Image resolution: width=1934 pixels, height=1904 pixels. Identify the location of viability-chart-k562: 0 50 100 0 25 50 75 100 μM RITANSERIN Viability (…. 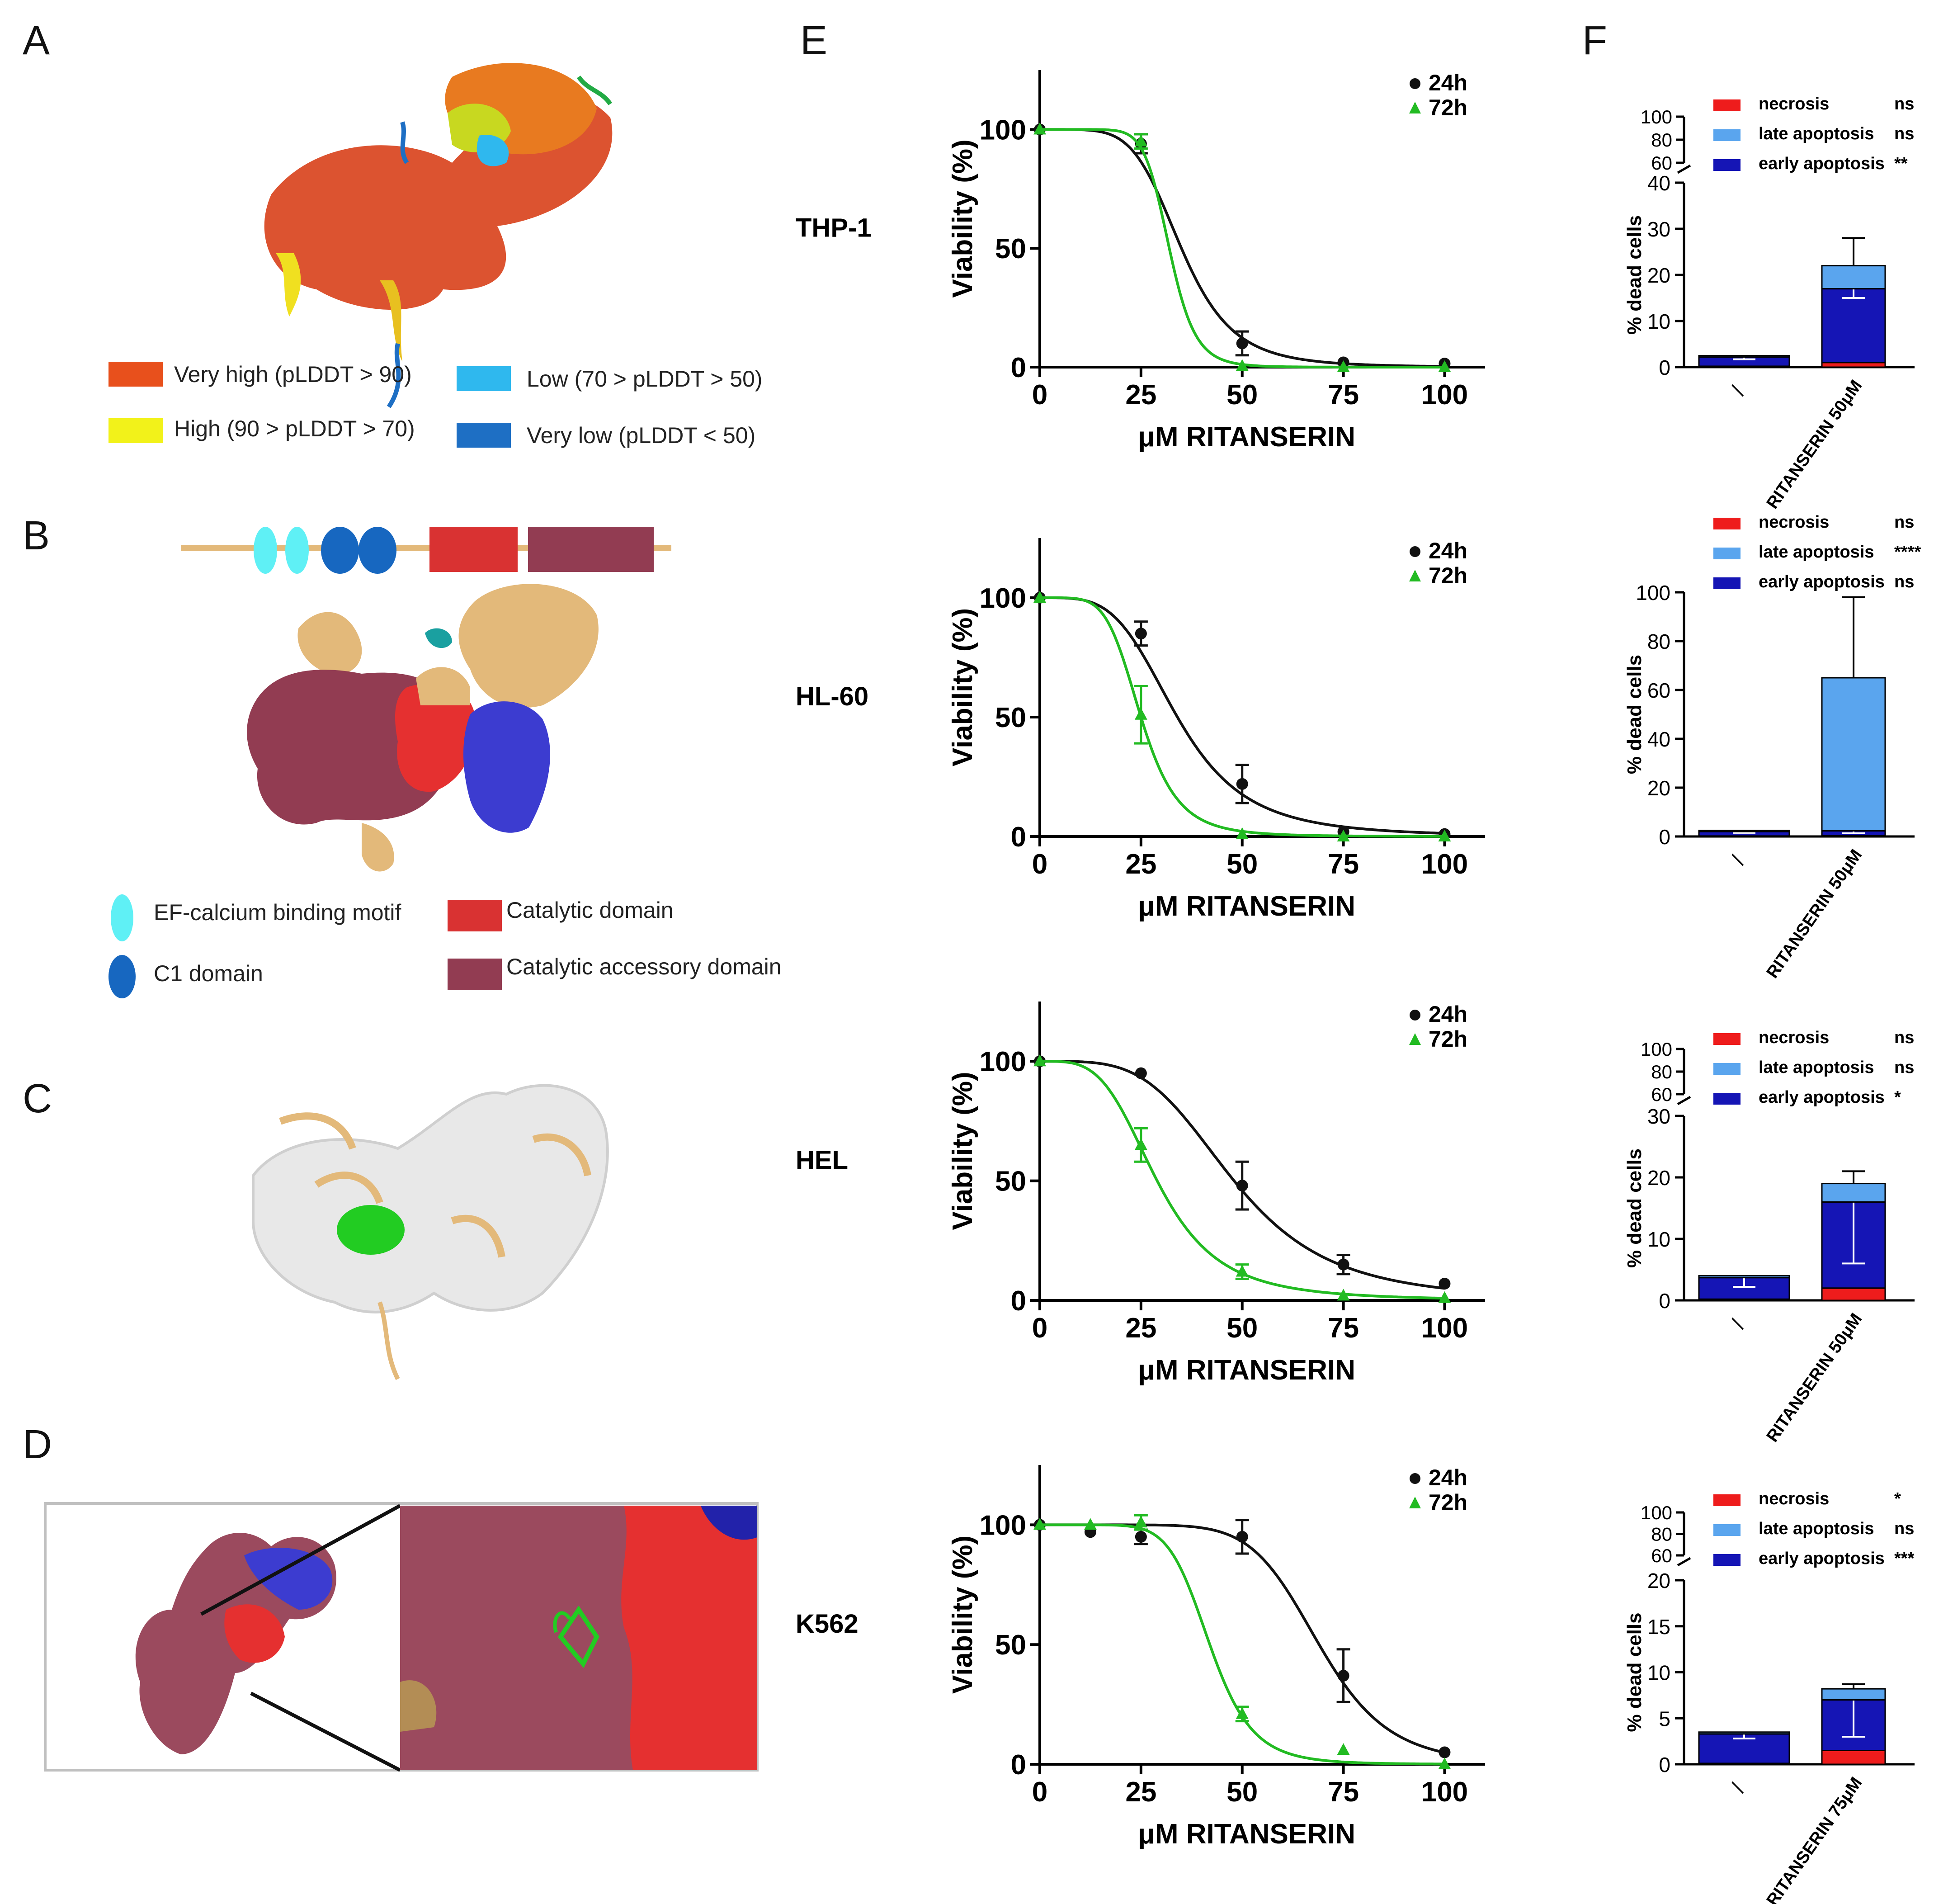
(1140, 1657).